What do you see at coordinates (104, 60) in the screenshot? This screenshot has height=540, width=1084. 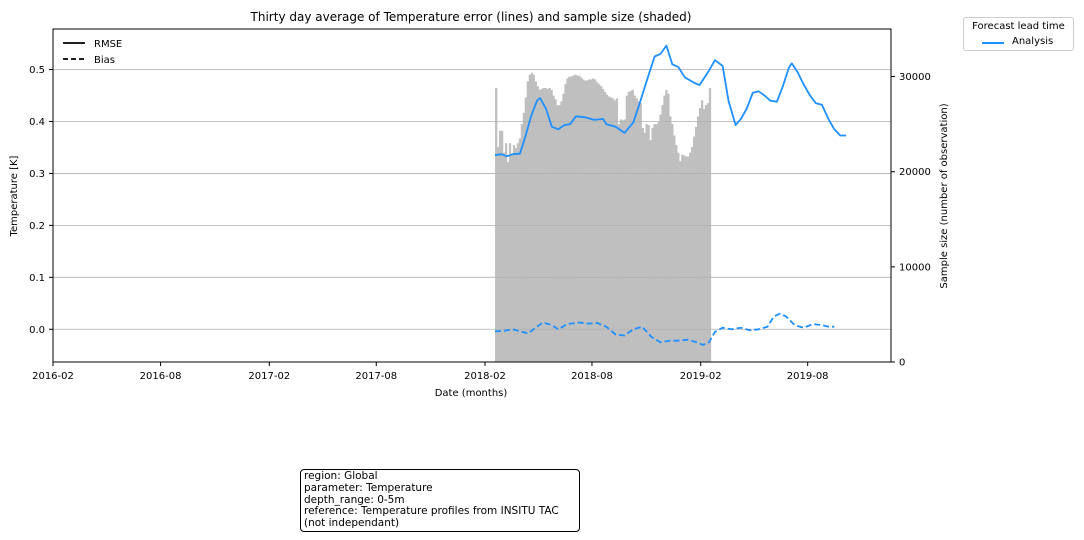 I see `legend-bias-label: Bias` at bounding box center [104, 60].